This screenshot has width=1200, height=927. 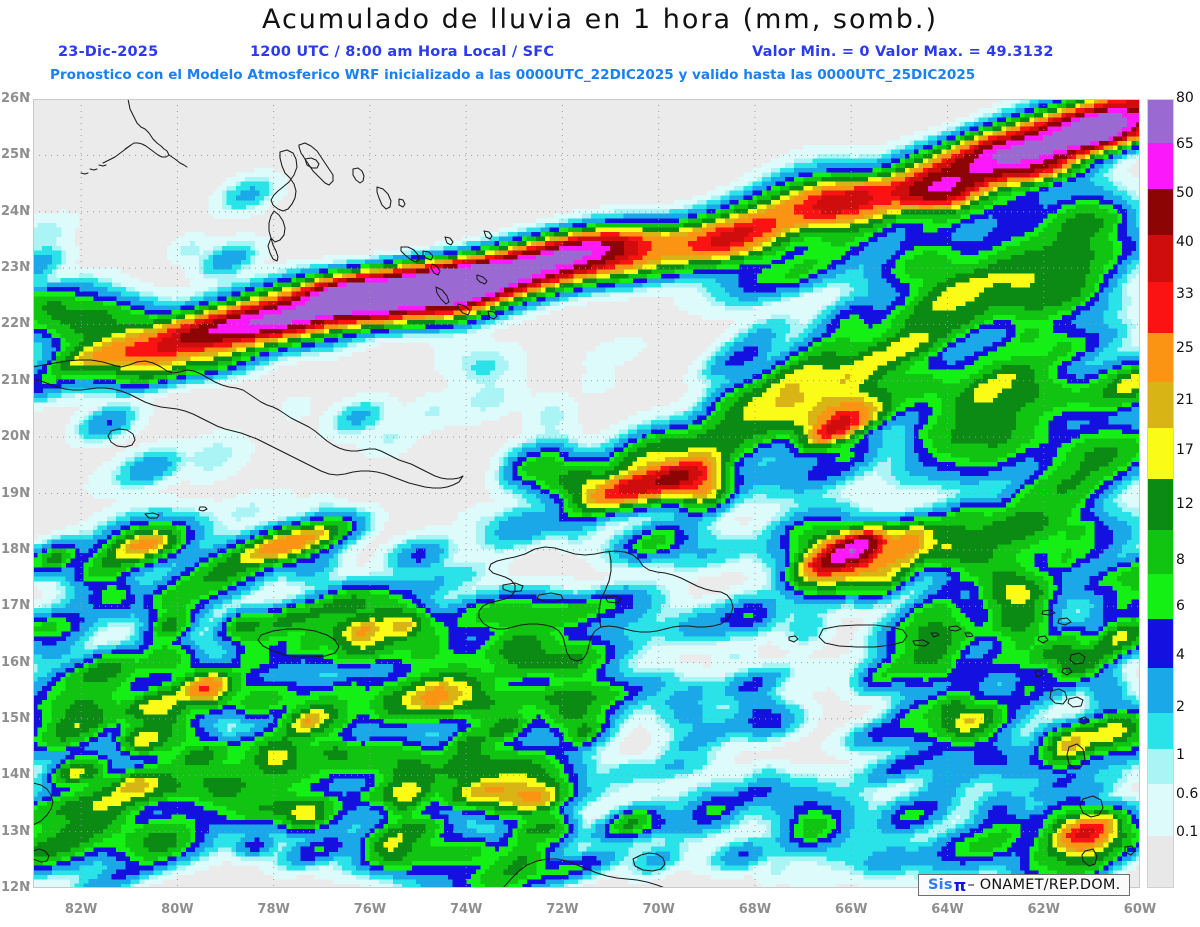 What do you see at coordinates (1187, 831) in the screenshot?
I see `colorbar-label-0.1: 0.1` at bounding box center [1187, 831].